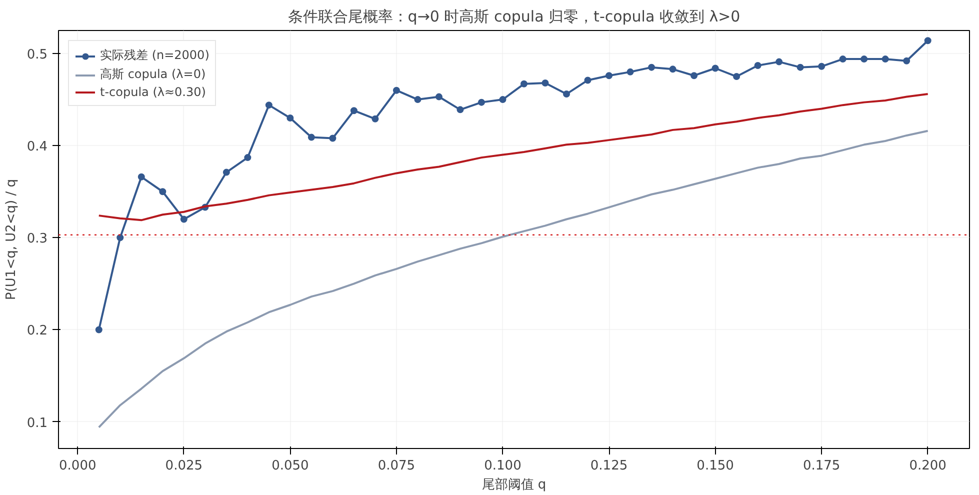 This screenshot has height=495, width=979. What do you see at coordinates (184, 466) in the screenshot?
I see `x-tick-label: 0.025` at bounding box center [184, 466].